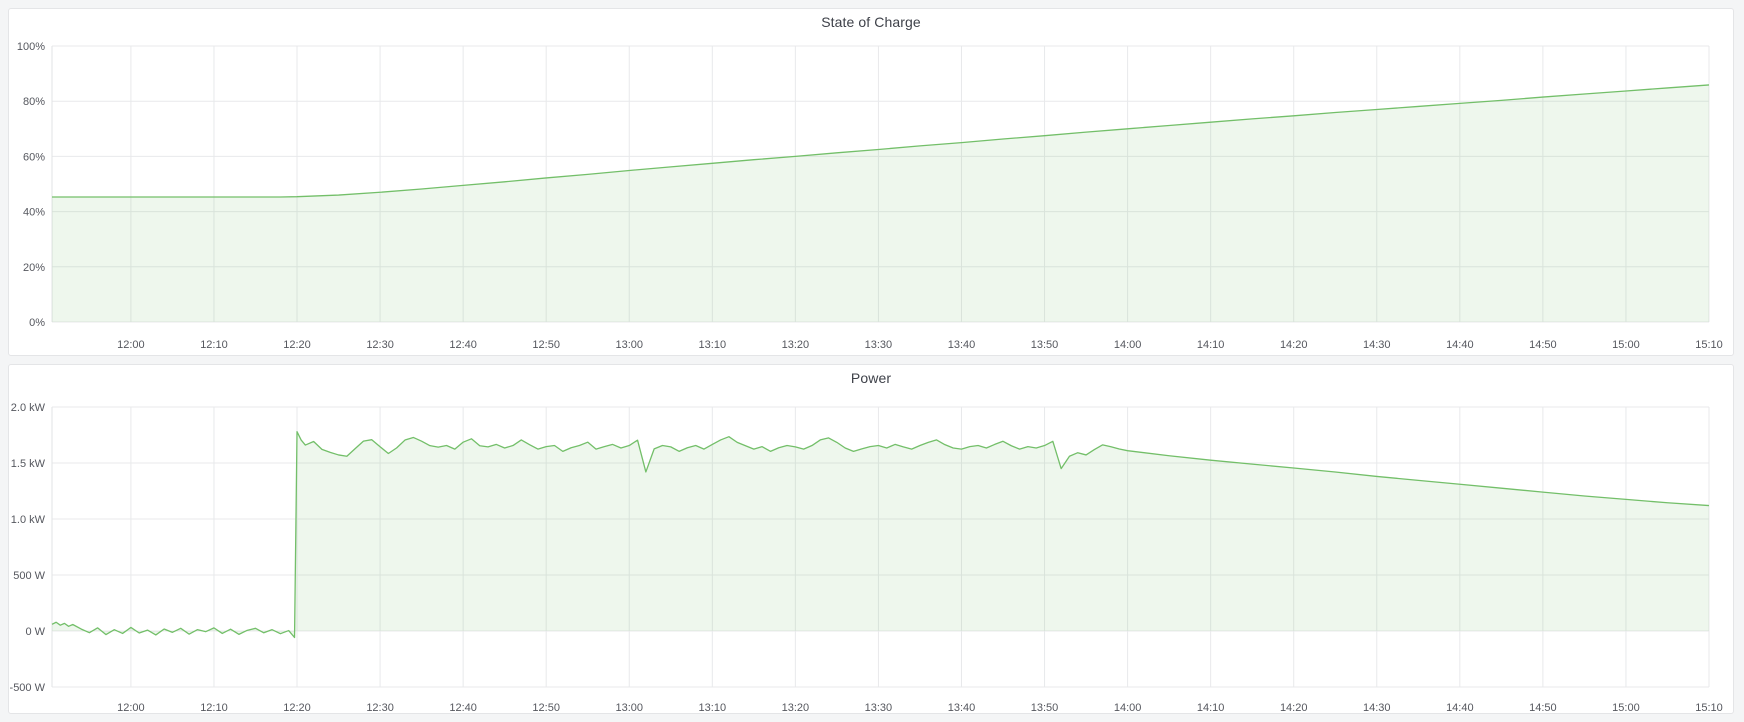  What do you see at coordinates (34, 157) in the screenshot?
I see `y-axis-tick-label: 60%` at bounding box center [34, 157].